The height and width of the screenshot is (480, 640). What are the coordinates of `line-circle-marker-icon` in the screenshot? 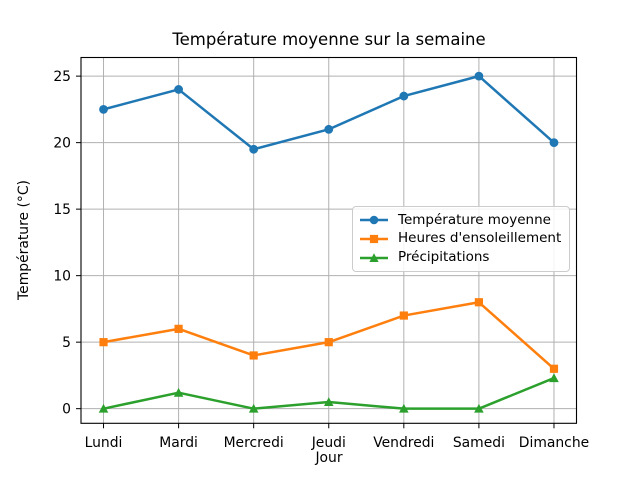 It's located at (374, 220).